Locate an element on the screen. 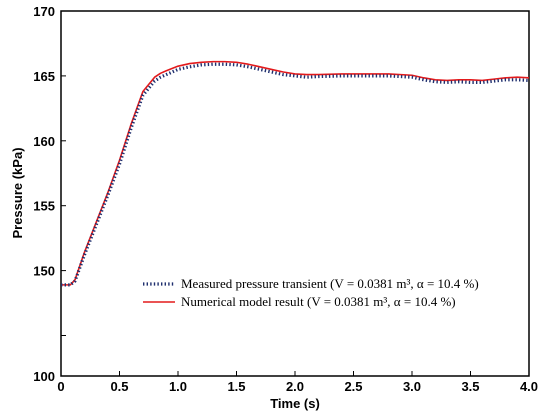  x-tick-label: 3.5 is located at coordinates (470, 386).